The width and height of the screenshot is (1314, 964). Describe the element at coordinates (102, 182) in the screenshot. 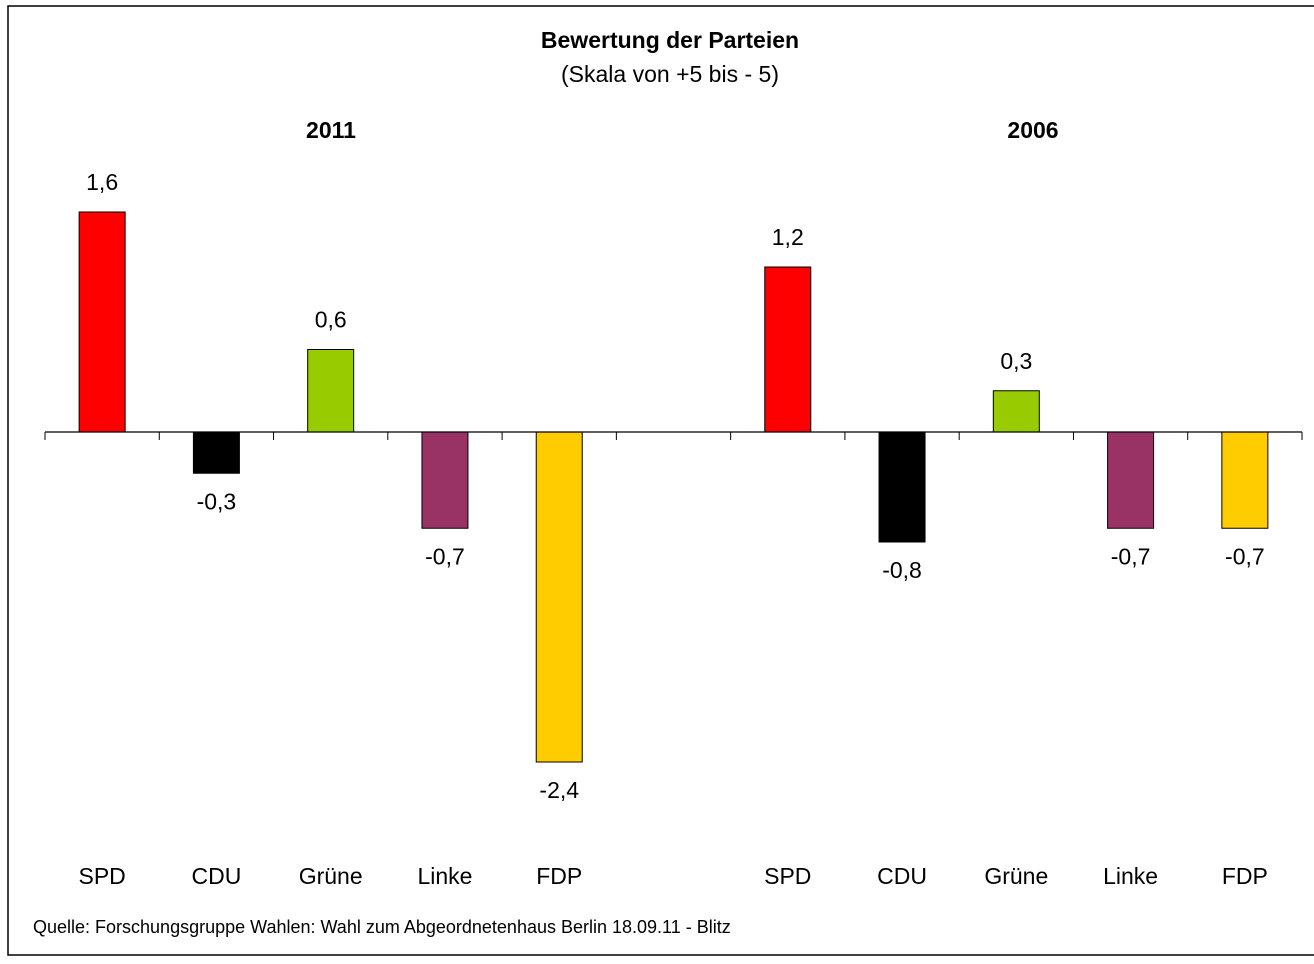

I see `value-label: 1,6` at that location.